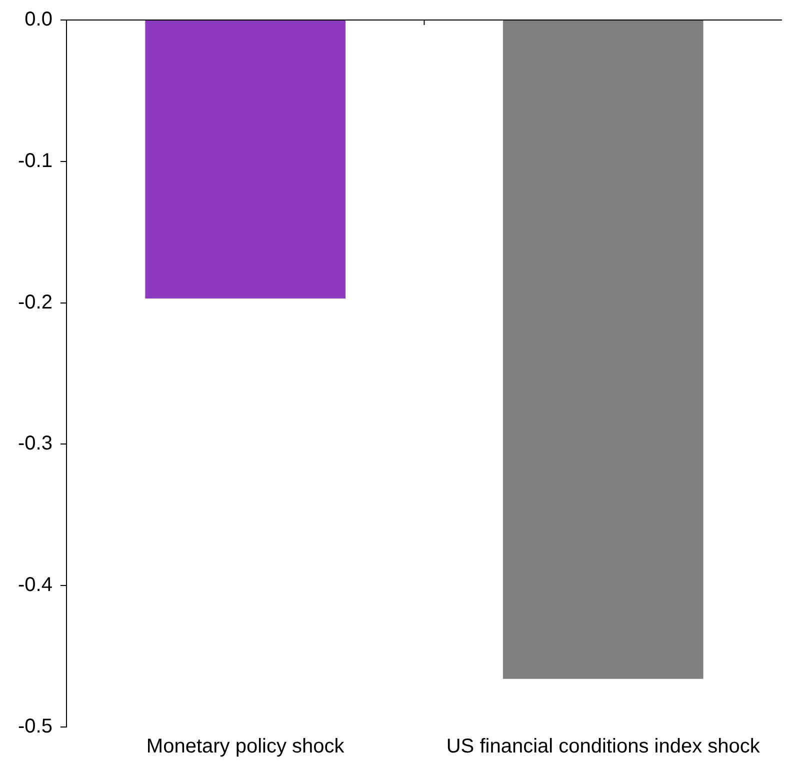  Describe the element at coordinates (35, 585) in the screenshot. I see `y-tick-label: -0.4` at that location.